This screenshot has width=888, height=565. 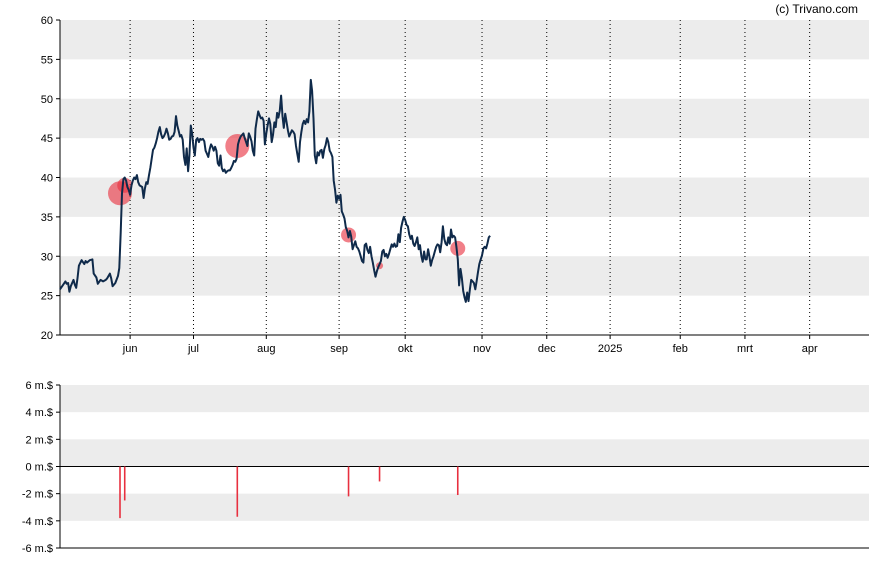 What do you see at coordinates (547, 349) in the screenshot?
I see `price-x-tick-label: dec` at bounding box center [547, 349].